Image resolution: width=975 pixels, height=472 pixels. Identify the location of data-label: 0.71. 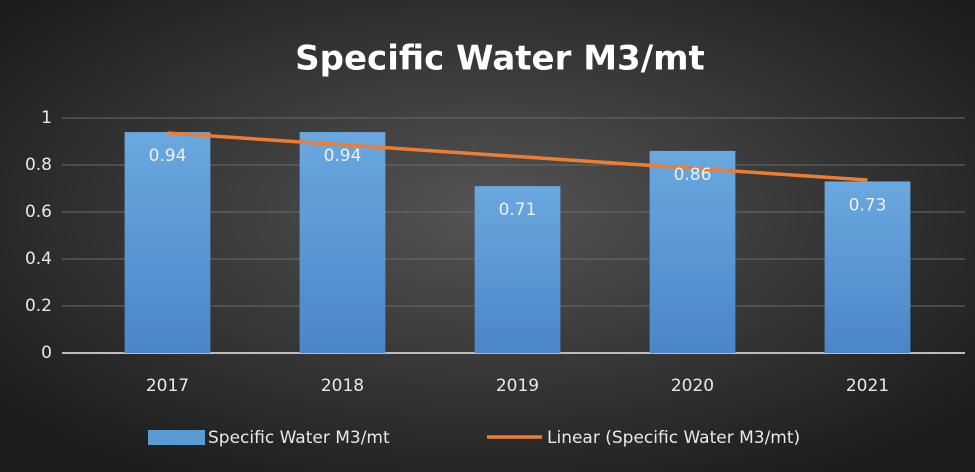
(518, 210).